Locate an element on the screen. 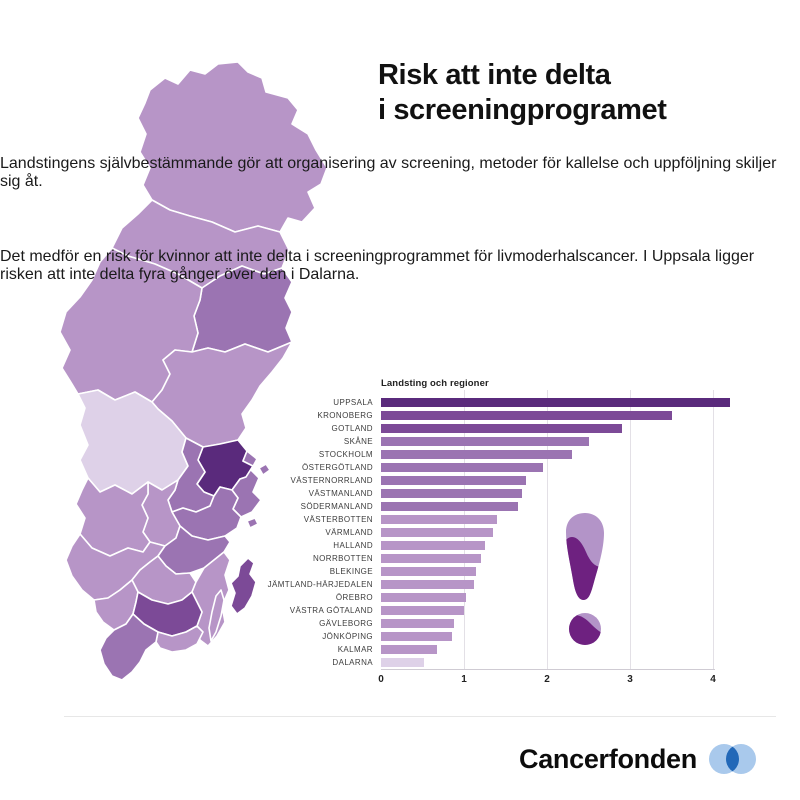  chart-x-axis: 0 1 2 3 4 is located at coordinates (547, 678).